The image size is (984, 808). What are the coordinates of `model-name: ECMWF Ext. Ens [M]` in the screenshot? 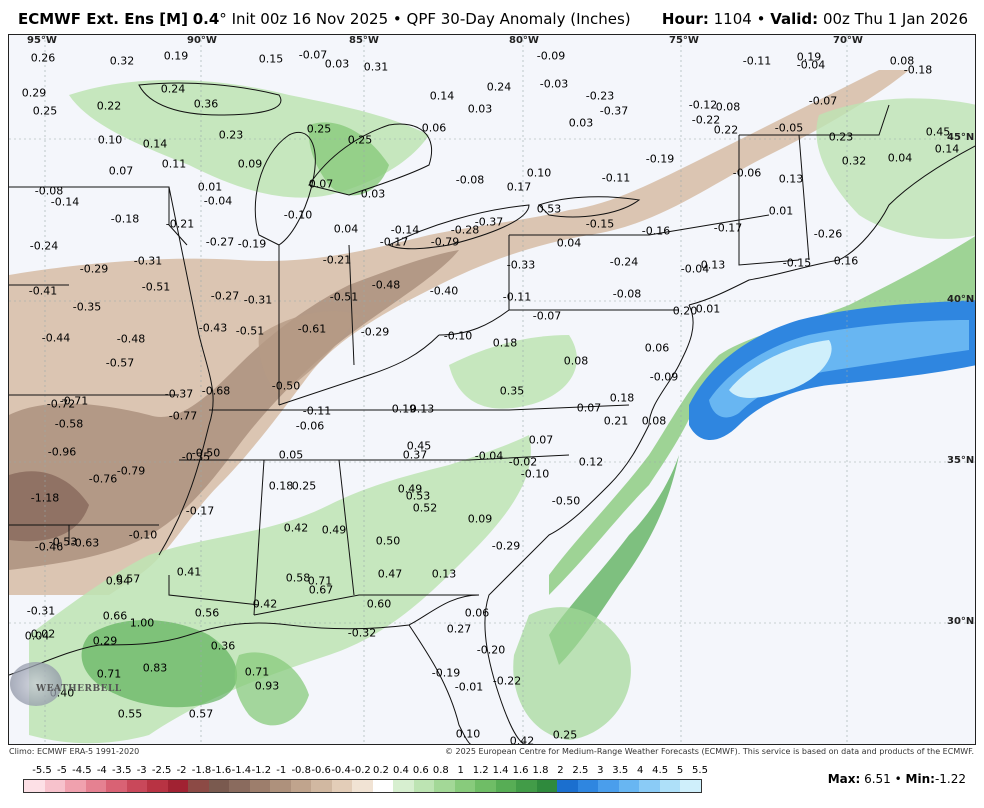 It's located at (103, 19).